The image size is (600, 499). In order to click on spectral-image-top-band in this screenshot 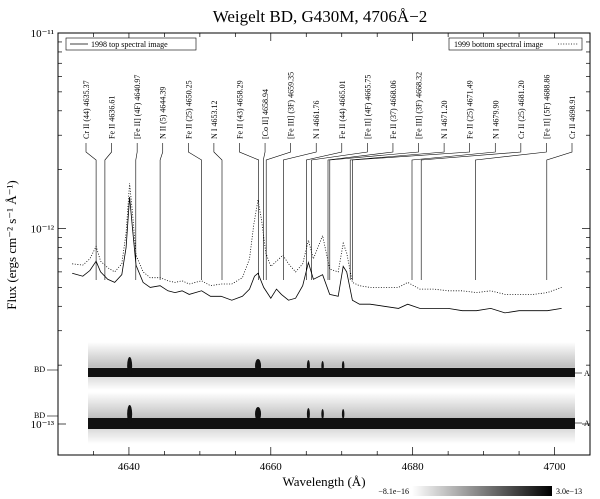, I will do `click(331, 372)`.